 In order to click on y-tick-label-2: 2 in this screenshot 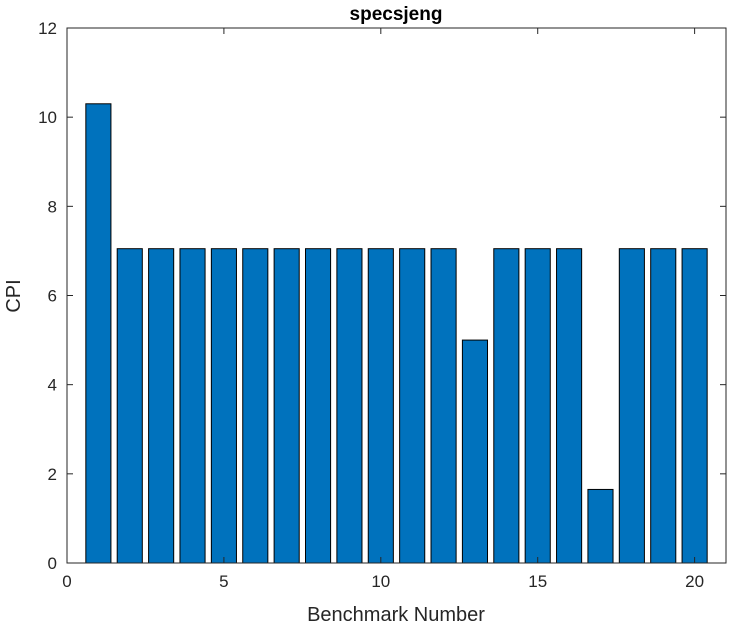, I will do `click(52, 474)`.